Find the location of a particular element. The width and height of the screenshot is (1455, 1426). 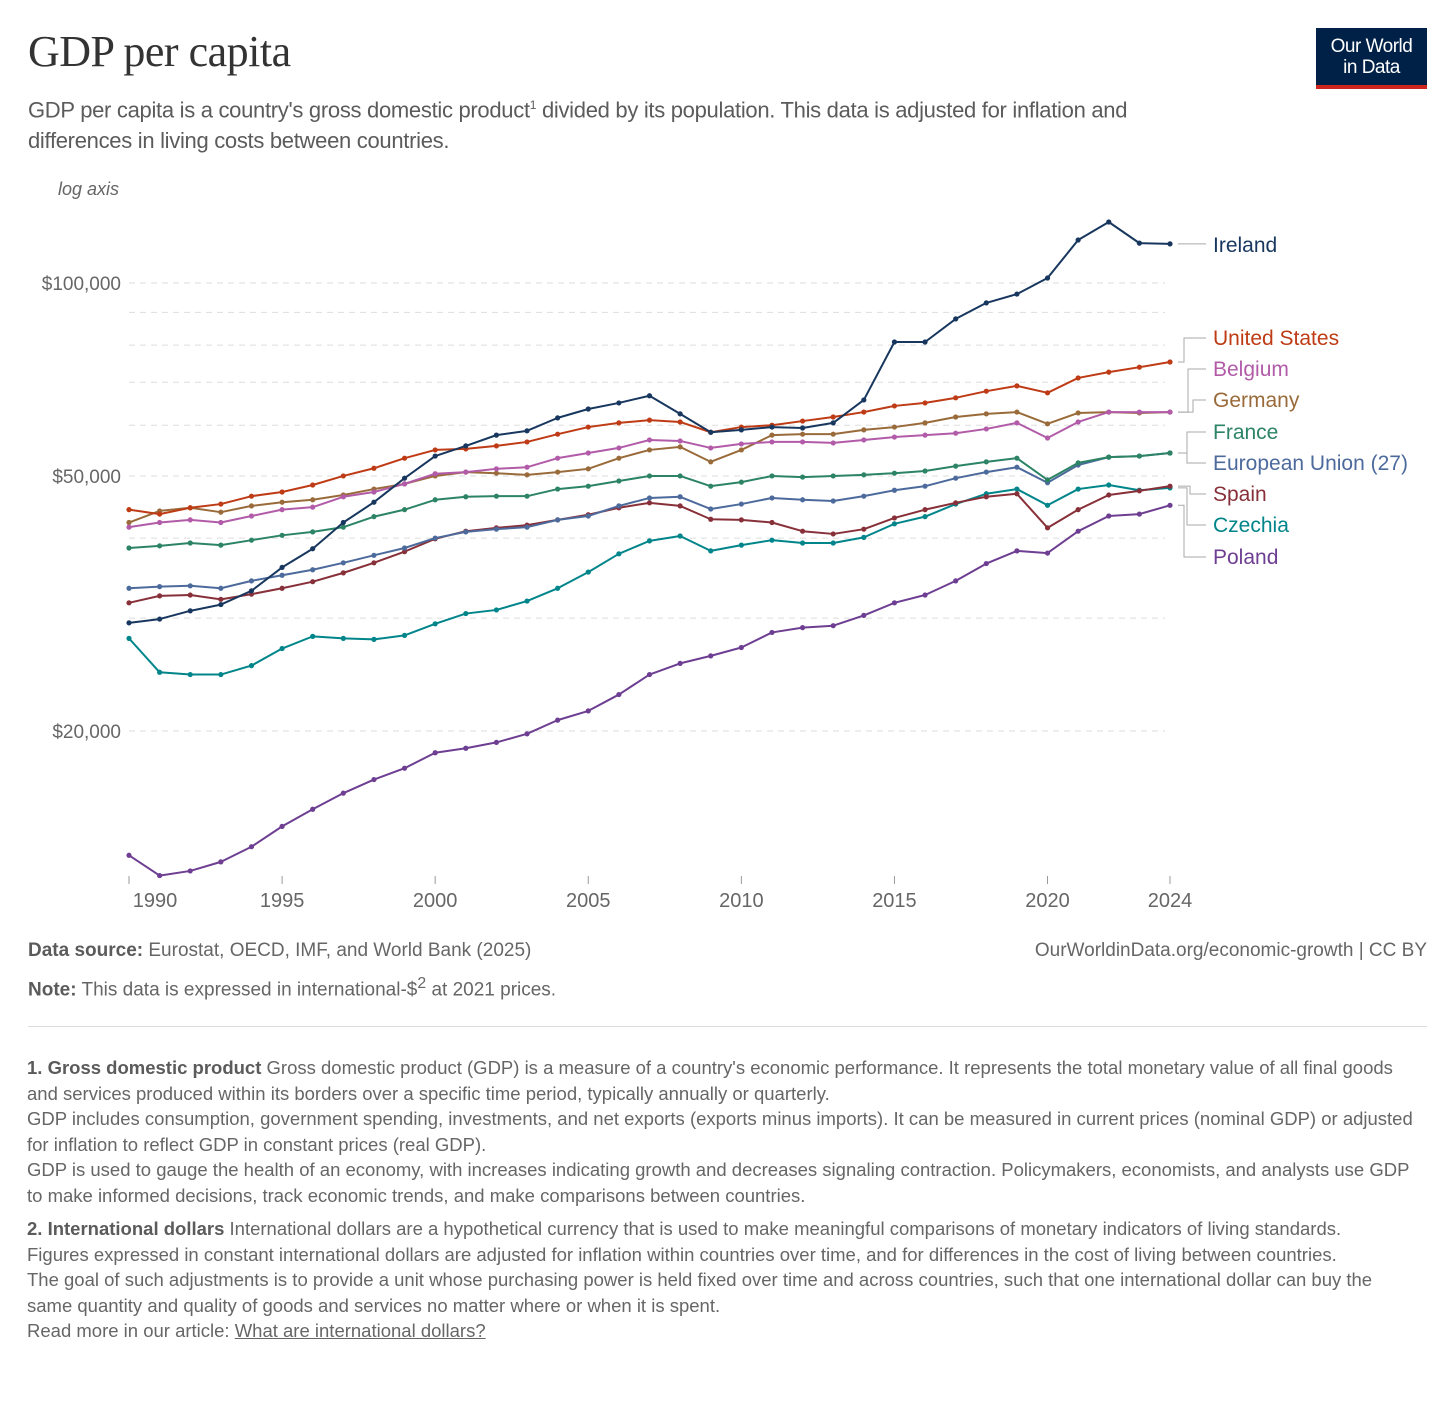

series-label: European Union (27) is located at coordinates (1310, 463).